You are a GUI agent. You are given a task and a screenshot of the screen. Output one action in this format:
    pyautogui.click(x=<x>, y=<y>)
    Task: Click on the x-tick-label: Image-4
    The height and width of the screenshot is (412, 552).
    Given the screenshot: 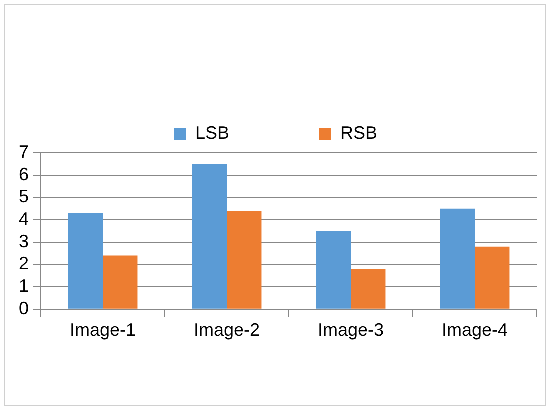 What is the action you would take?
    pyautogui.click(x=475, y=330)
    